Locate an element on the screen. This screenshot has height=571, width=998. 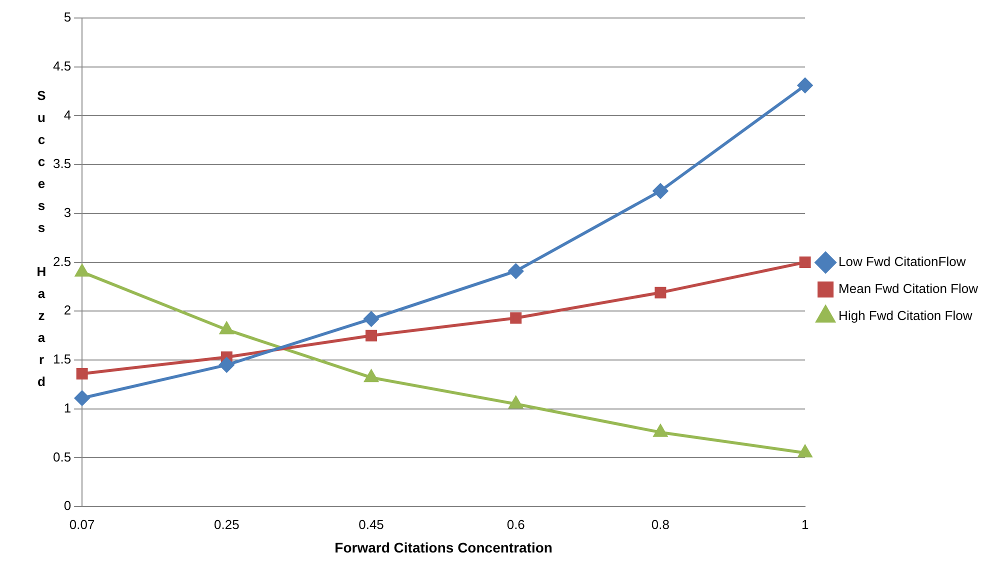
y-tick-label: 1 is located at coordinates (68, 408).